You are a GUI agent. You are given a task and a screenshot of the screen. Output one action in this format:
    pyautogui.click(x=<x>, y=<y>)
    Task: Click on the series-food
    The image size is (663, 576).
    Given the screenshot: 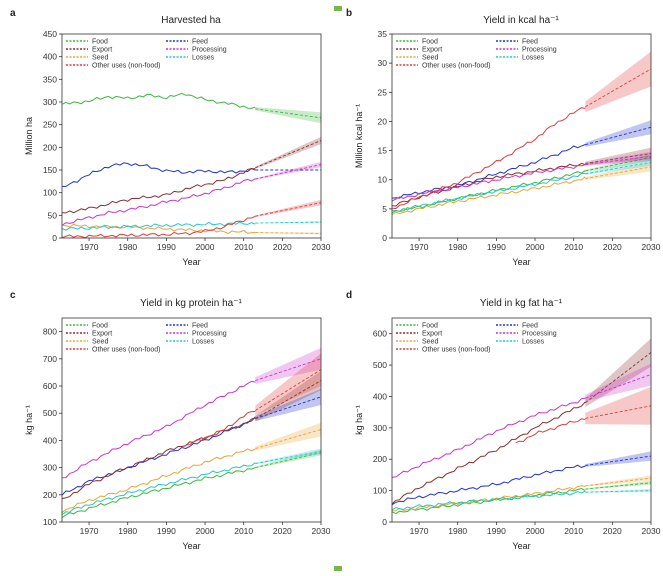 What is the action you would take?
    pyautogui.click(x=191, y=108)
    